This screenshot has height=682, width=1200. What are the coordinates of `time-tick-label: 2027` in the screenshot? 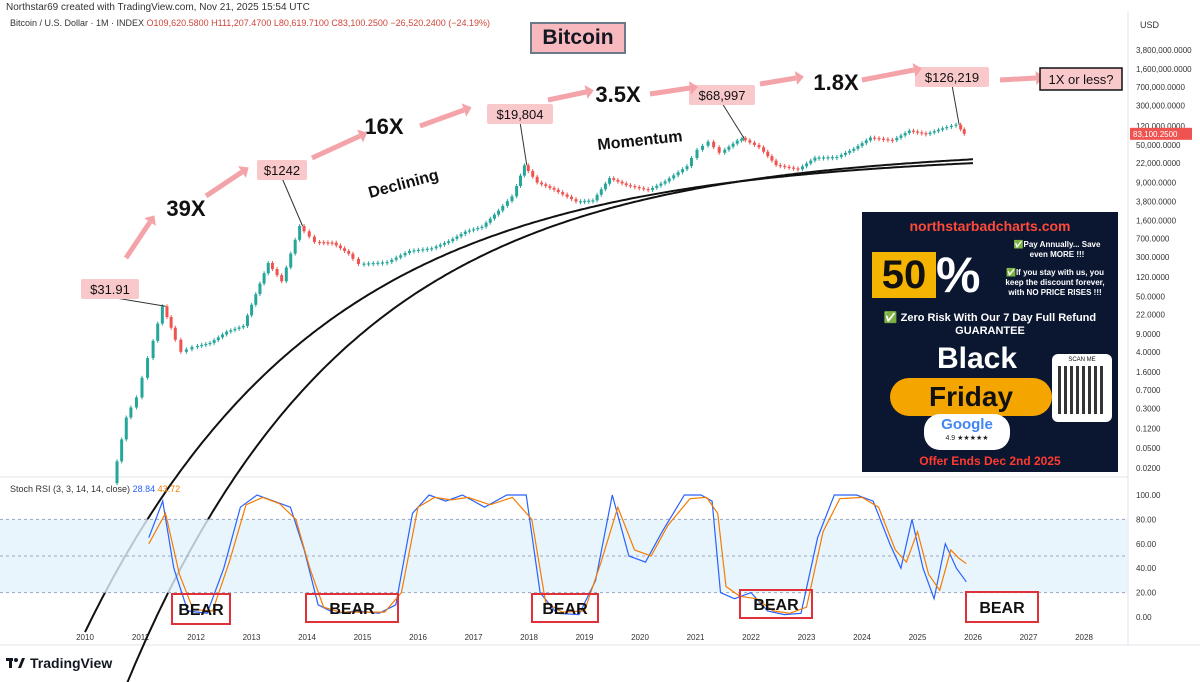 It's located at (1029, 637).